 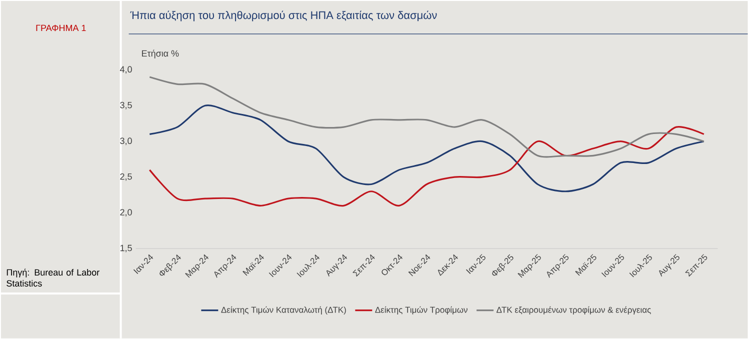 I want to click on text: ΓΡΑΦΗΜΑ 1, so click(x=61, y=27).